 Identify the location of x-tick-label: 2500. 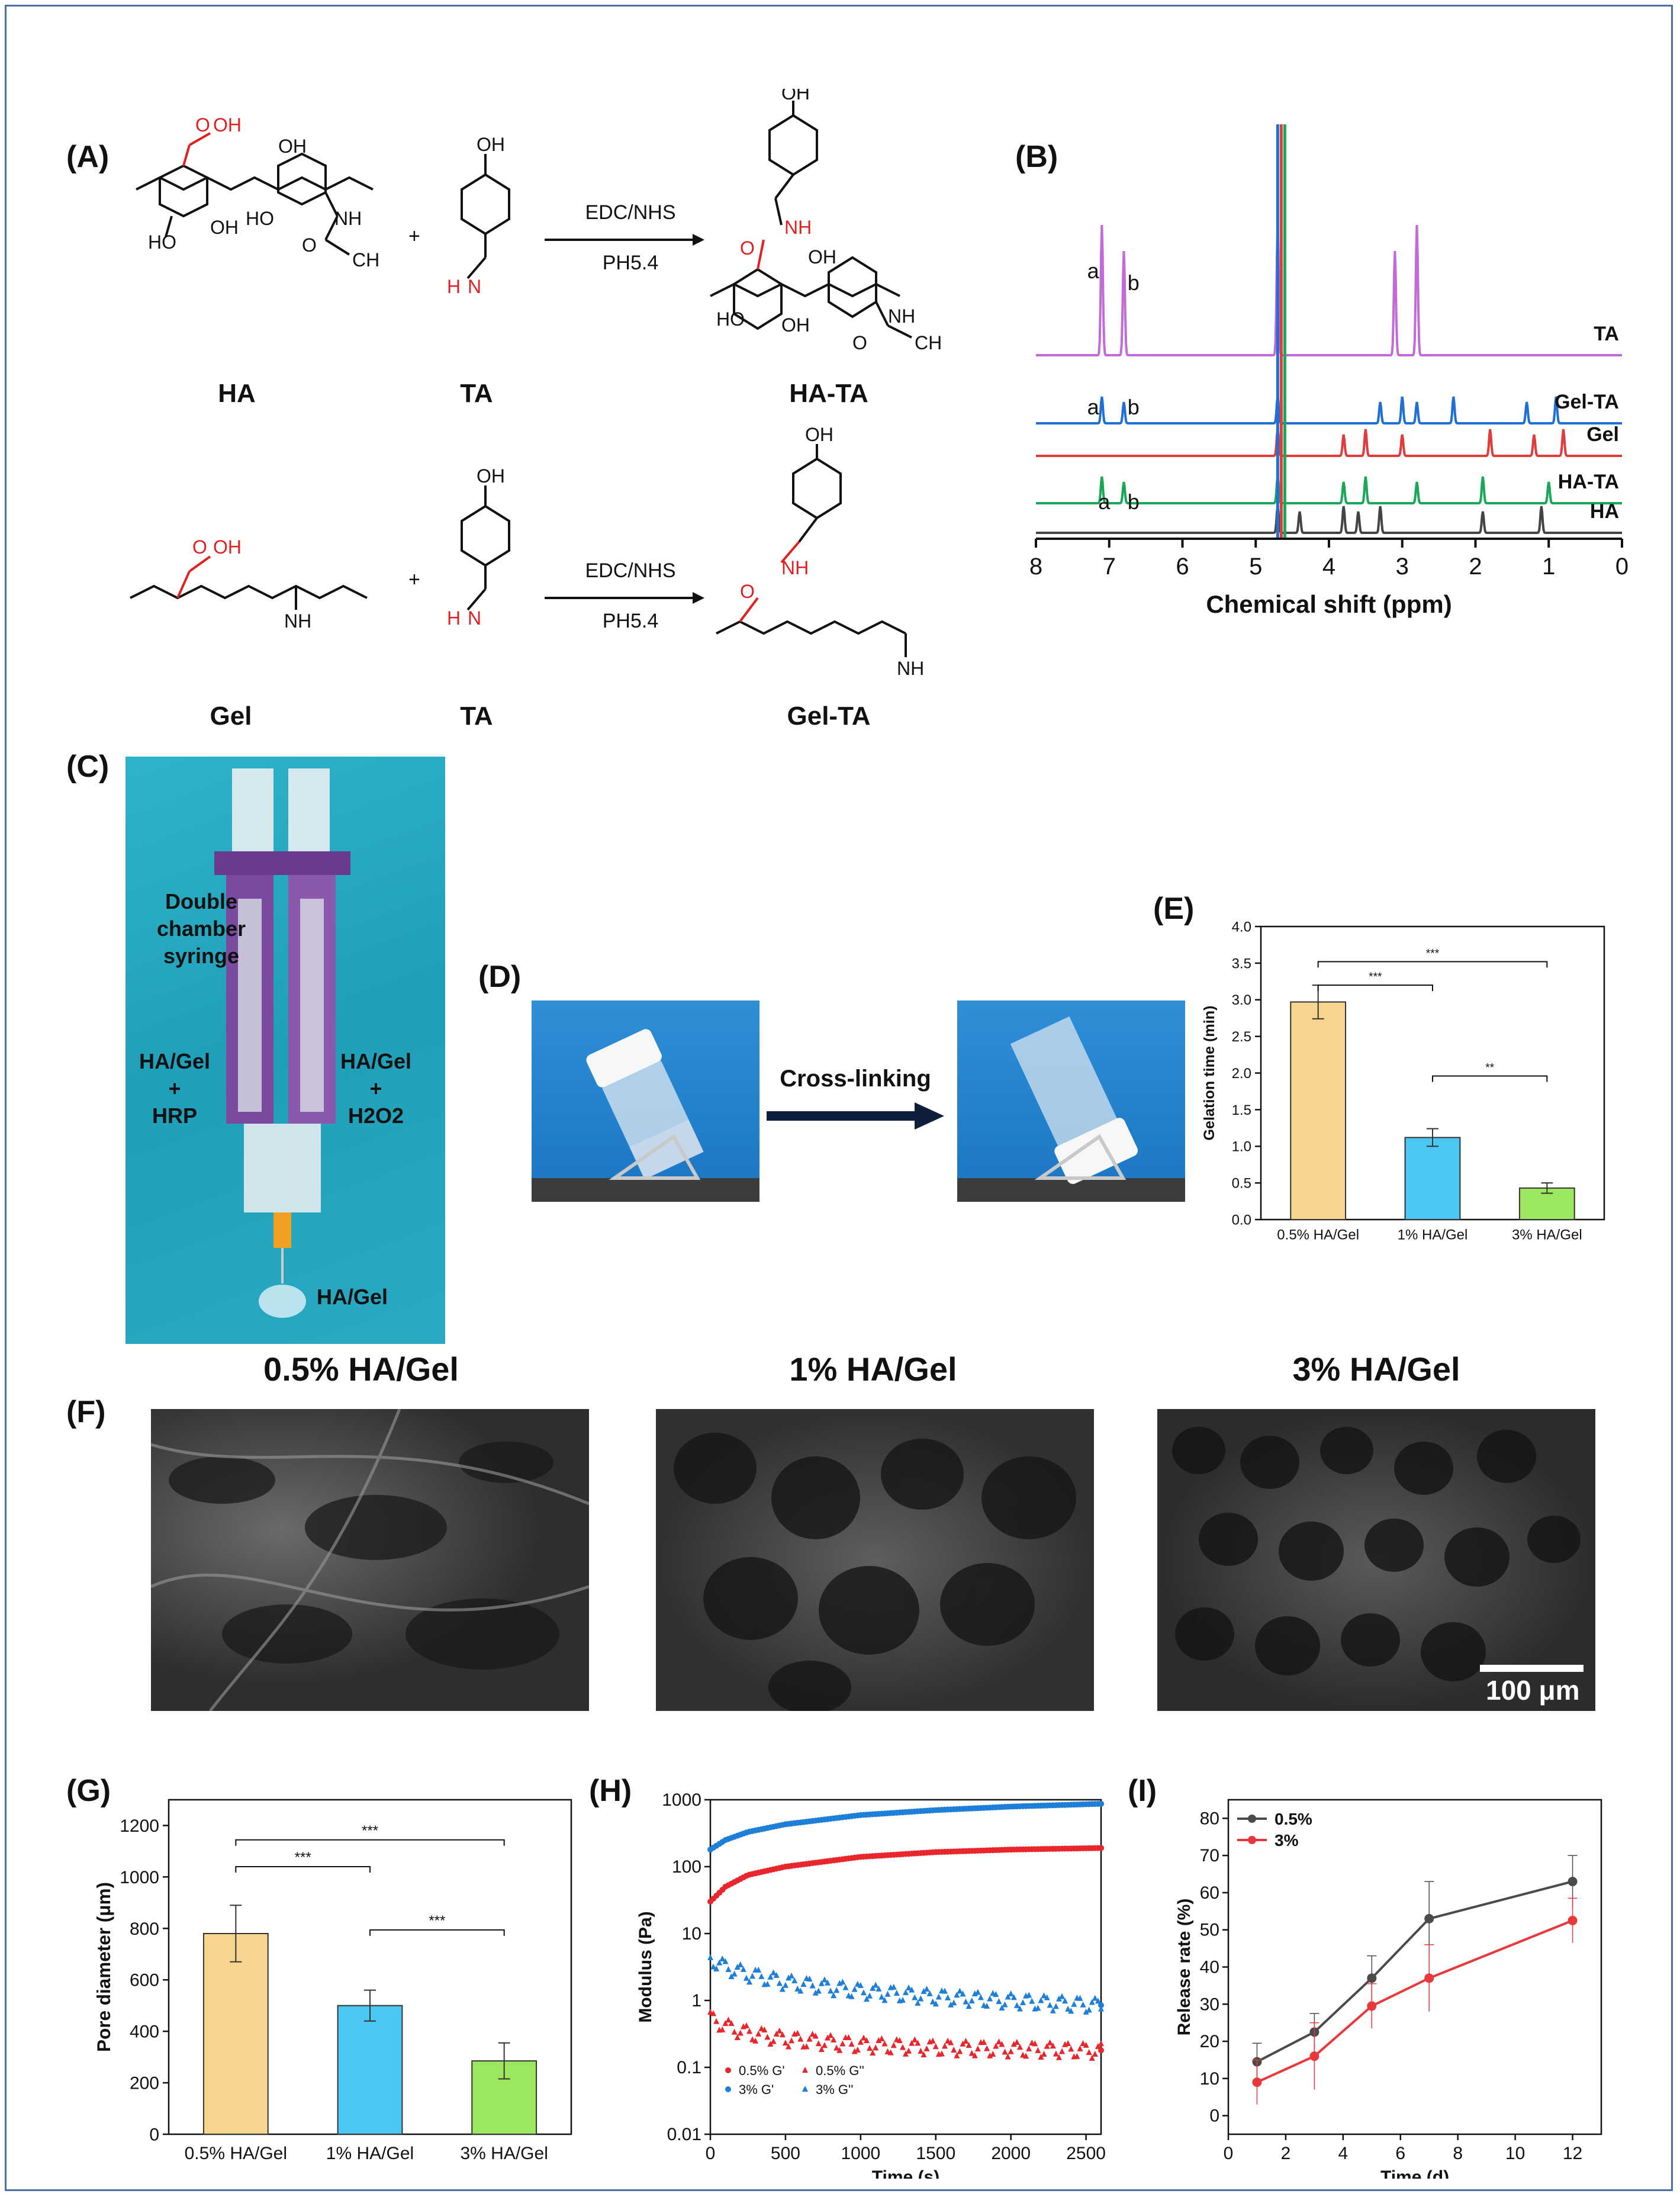
(1086, 2153).